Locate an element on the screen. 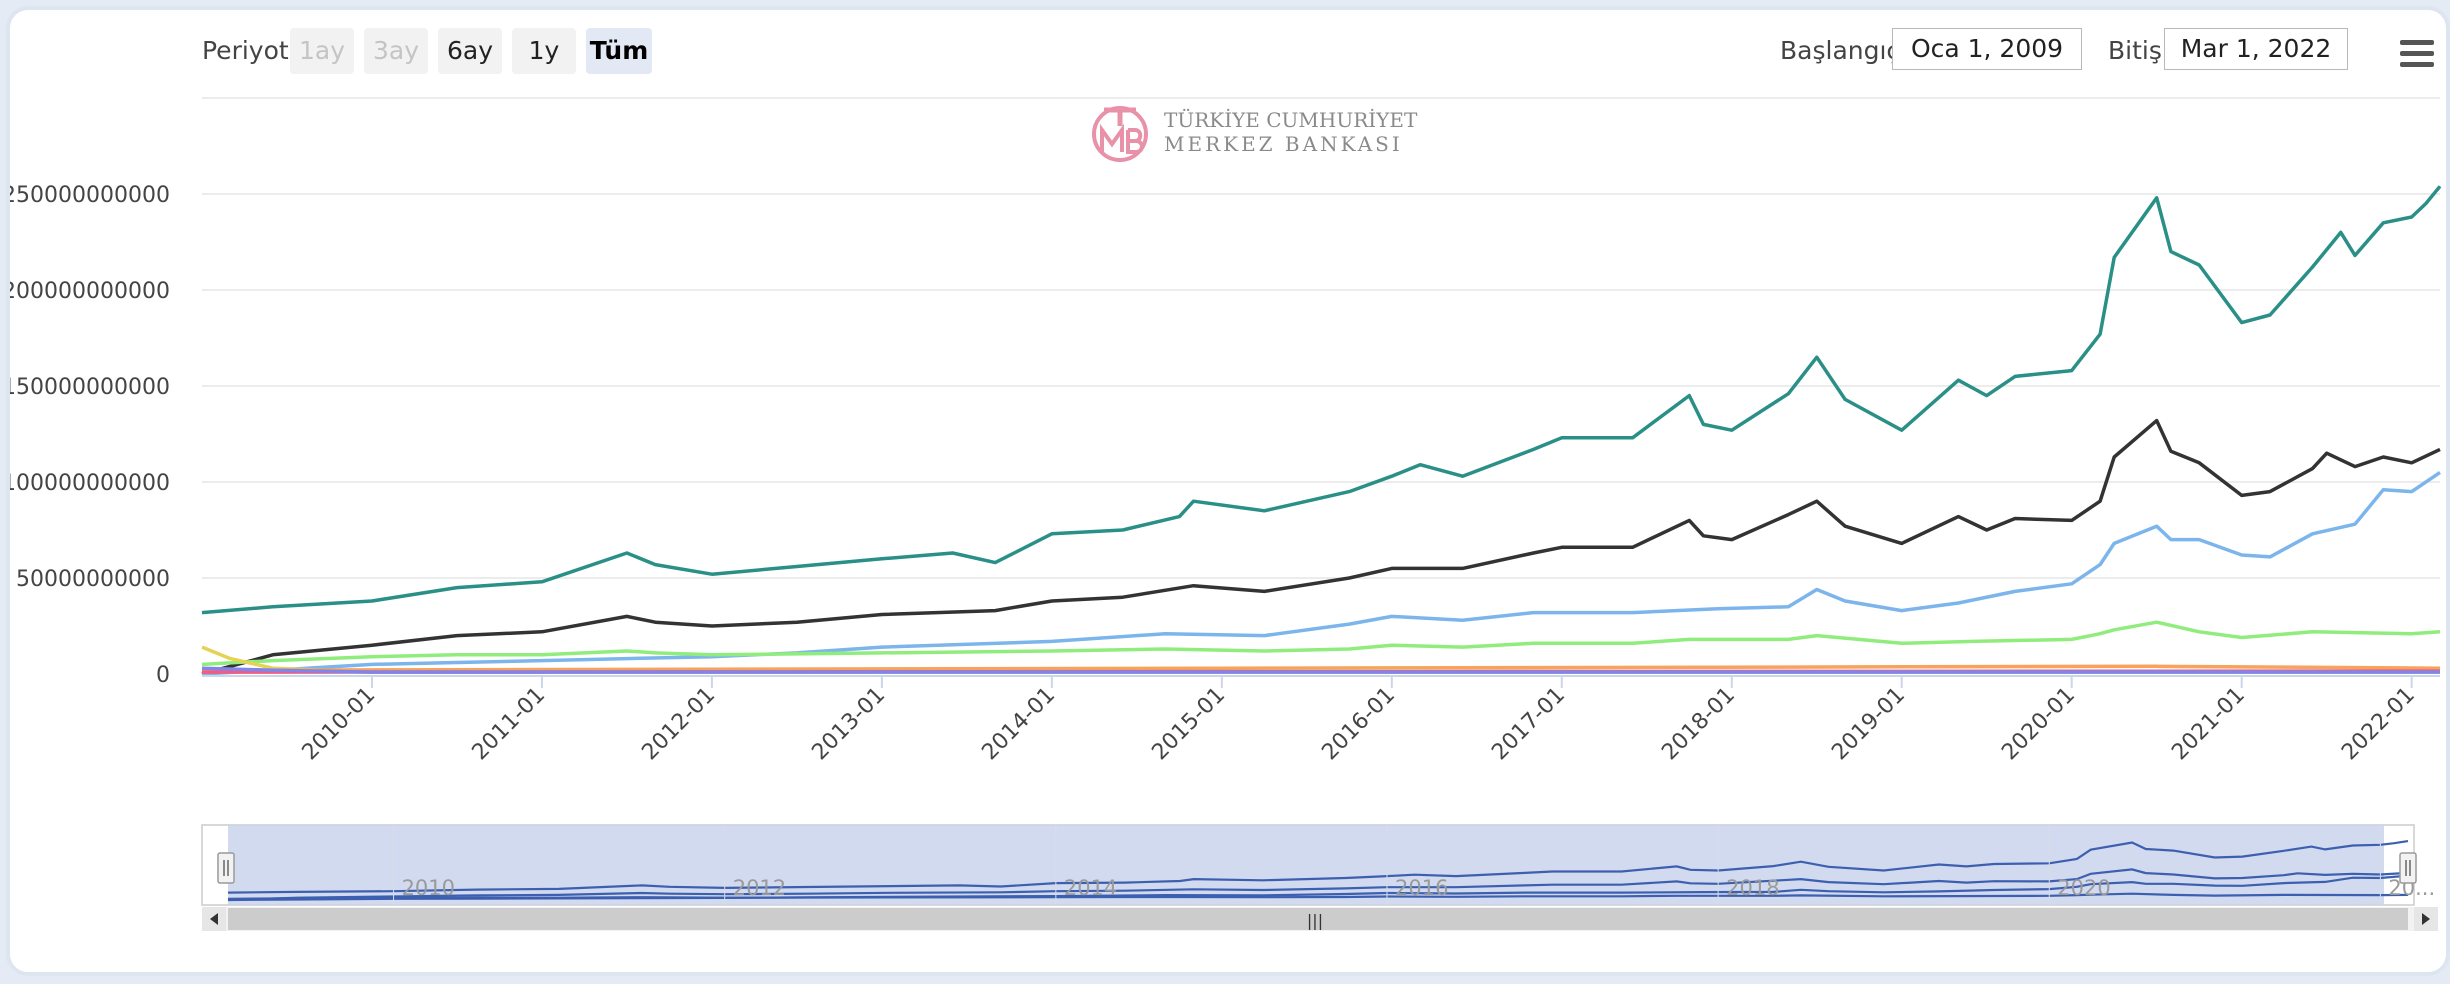  y-tick-label: 150000000000 is located at coordinates (90, 387).